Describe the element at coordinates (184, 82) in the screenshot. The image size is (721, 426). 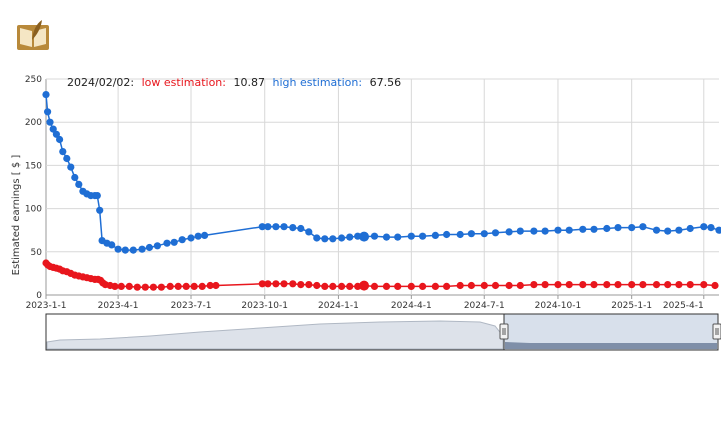
I see `tooltip-low-label: low estimation:` at that location.